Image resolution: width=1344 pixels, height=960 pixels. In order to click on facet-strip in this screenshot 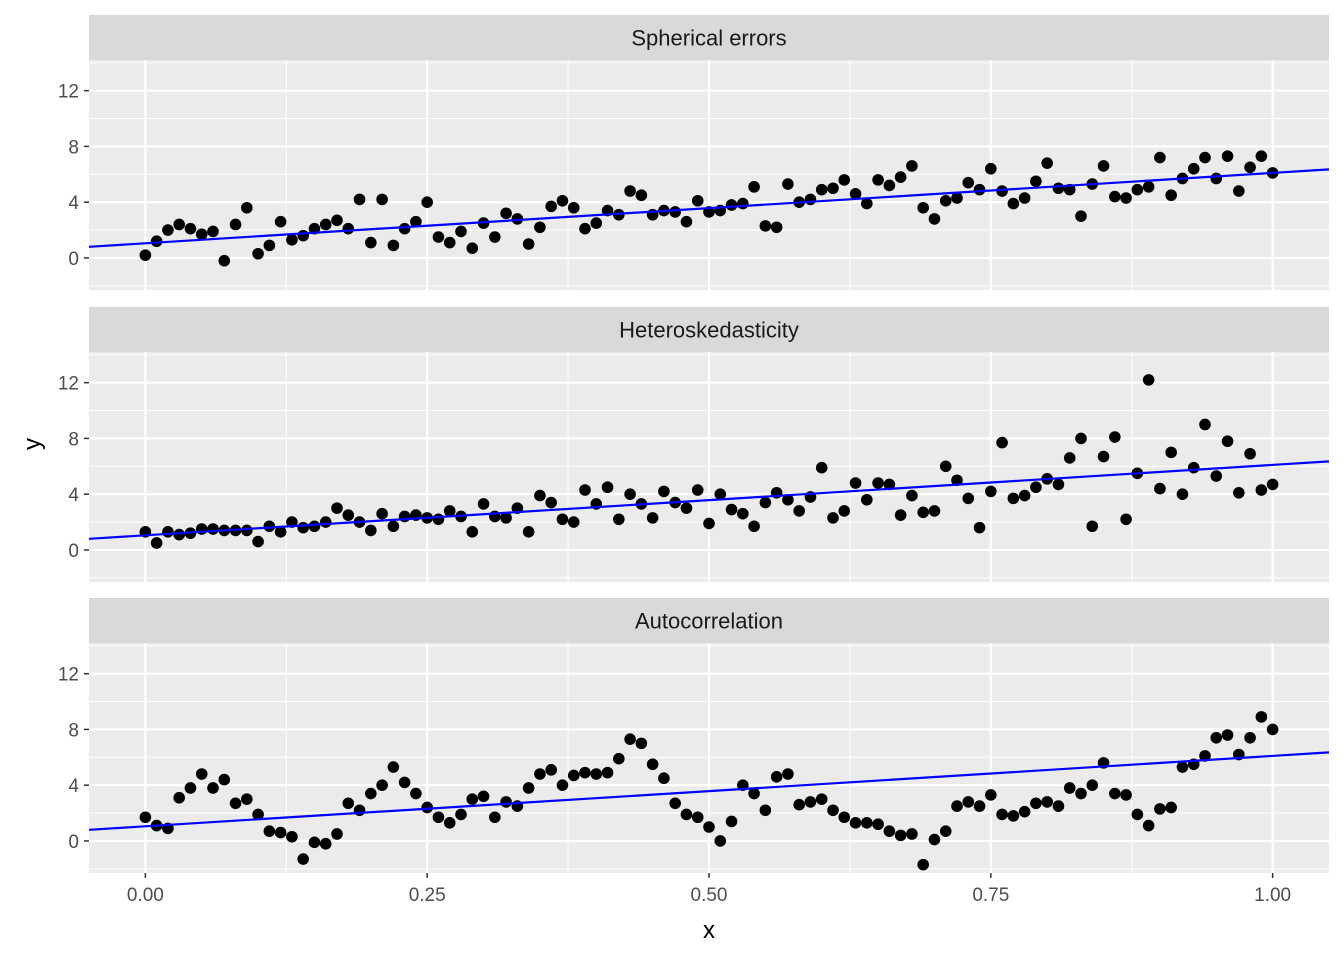, I will do `click(709, 620)`.